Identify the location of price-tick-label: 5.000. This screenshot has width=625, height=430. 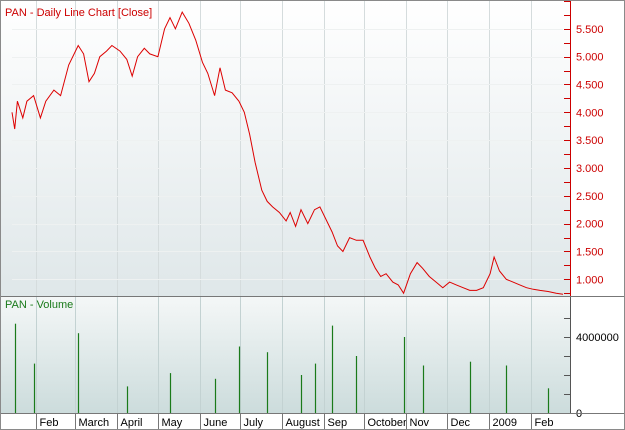
(590, 58).